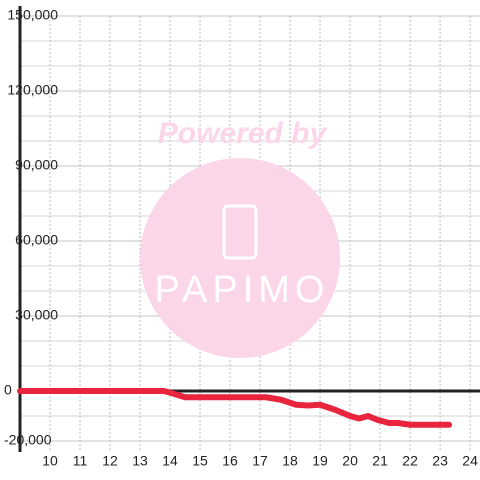 The image size is (480, 480). Describe the element at coordinates (36, 240) in the screenshot. I see `y-tick-label: 60,000` at that location.